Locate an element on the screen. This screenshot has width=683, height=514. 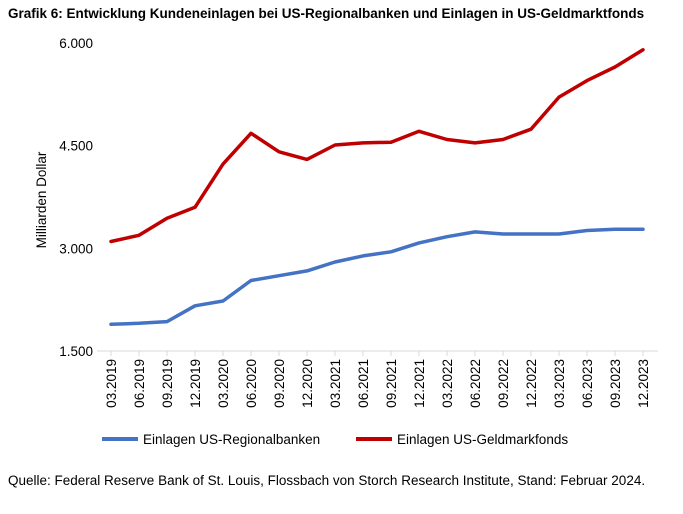
x-tick-label: 06.2019 is located at coordinates (139, 383).